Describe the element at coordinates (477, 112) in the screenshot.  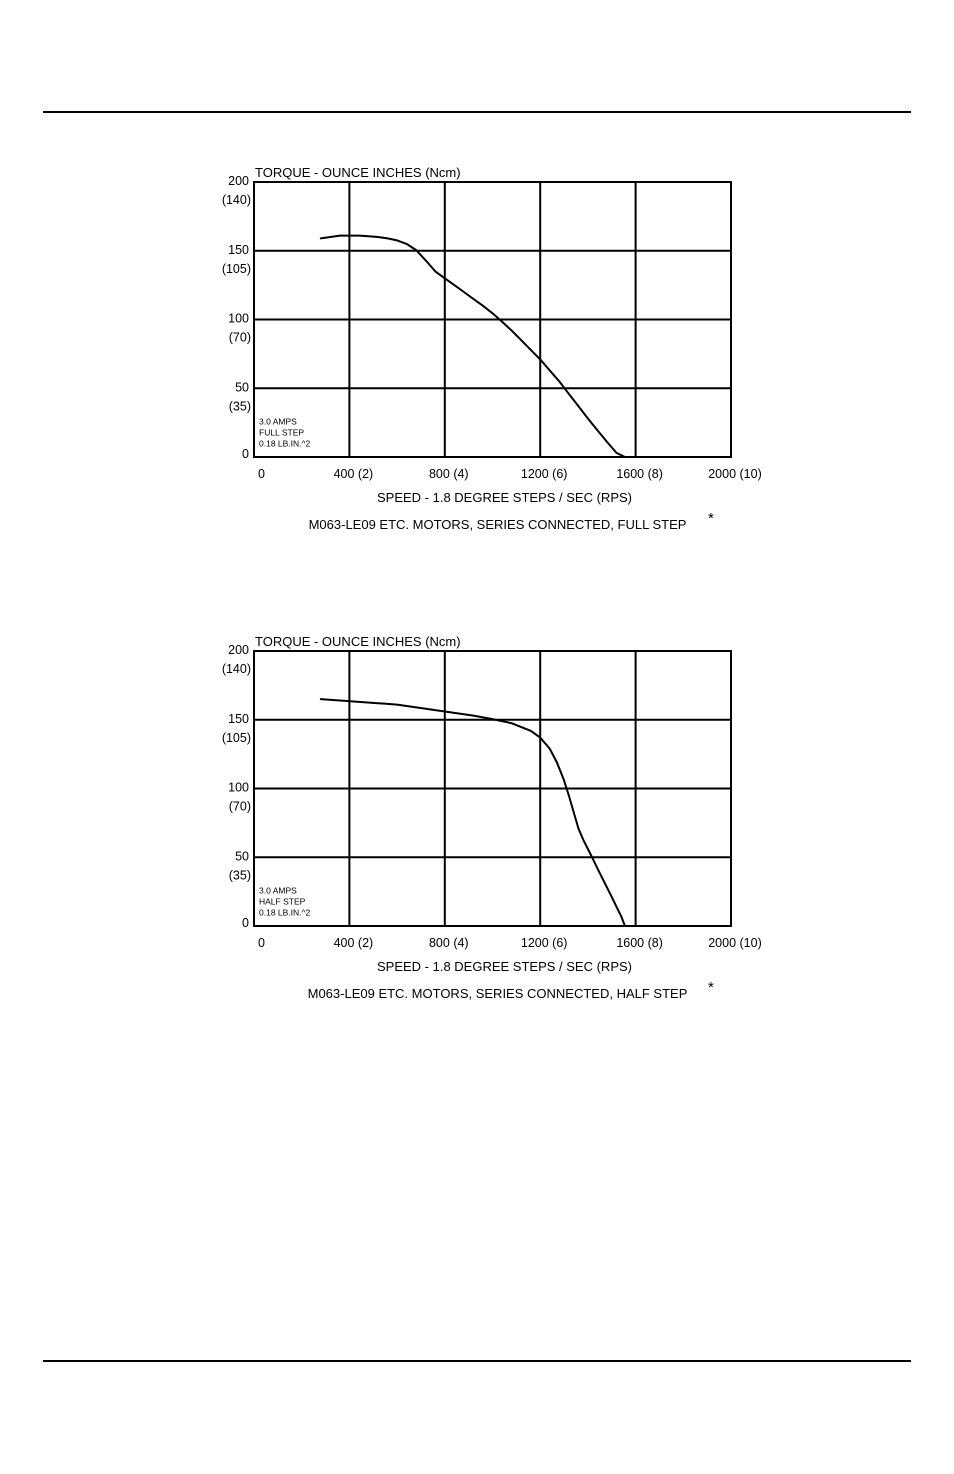
I see `header-rule` at that location.